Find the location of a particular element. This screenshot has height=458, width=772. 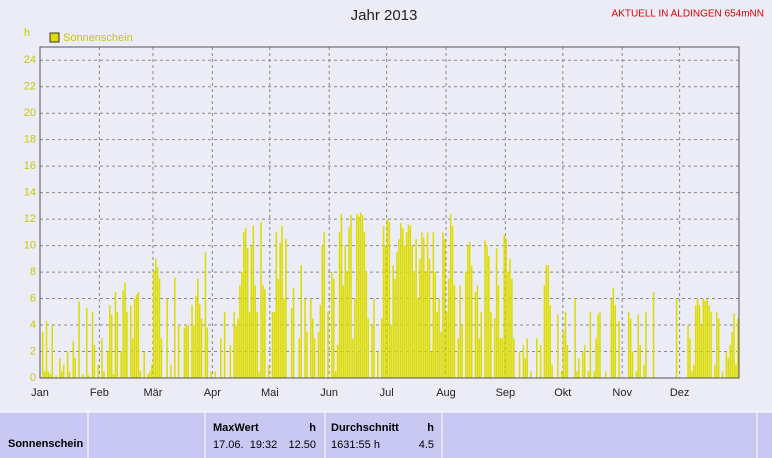

y-tick-label: 20 is located at coordinates (30, 113).